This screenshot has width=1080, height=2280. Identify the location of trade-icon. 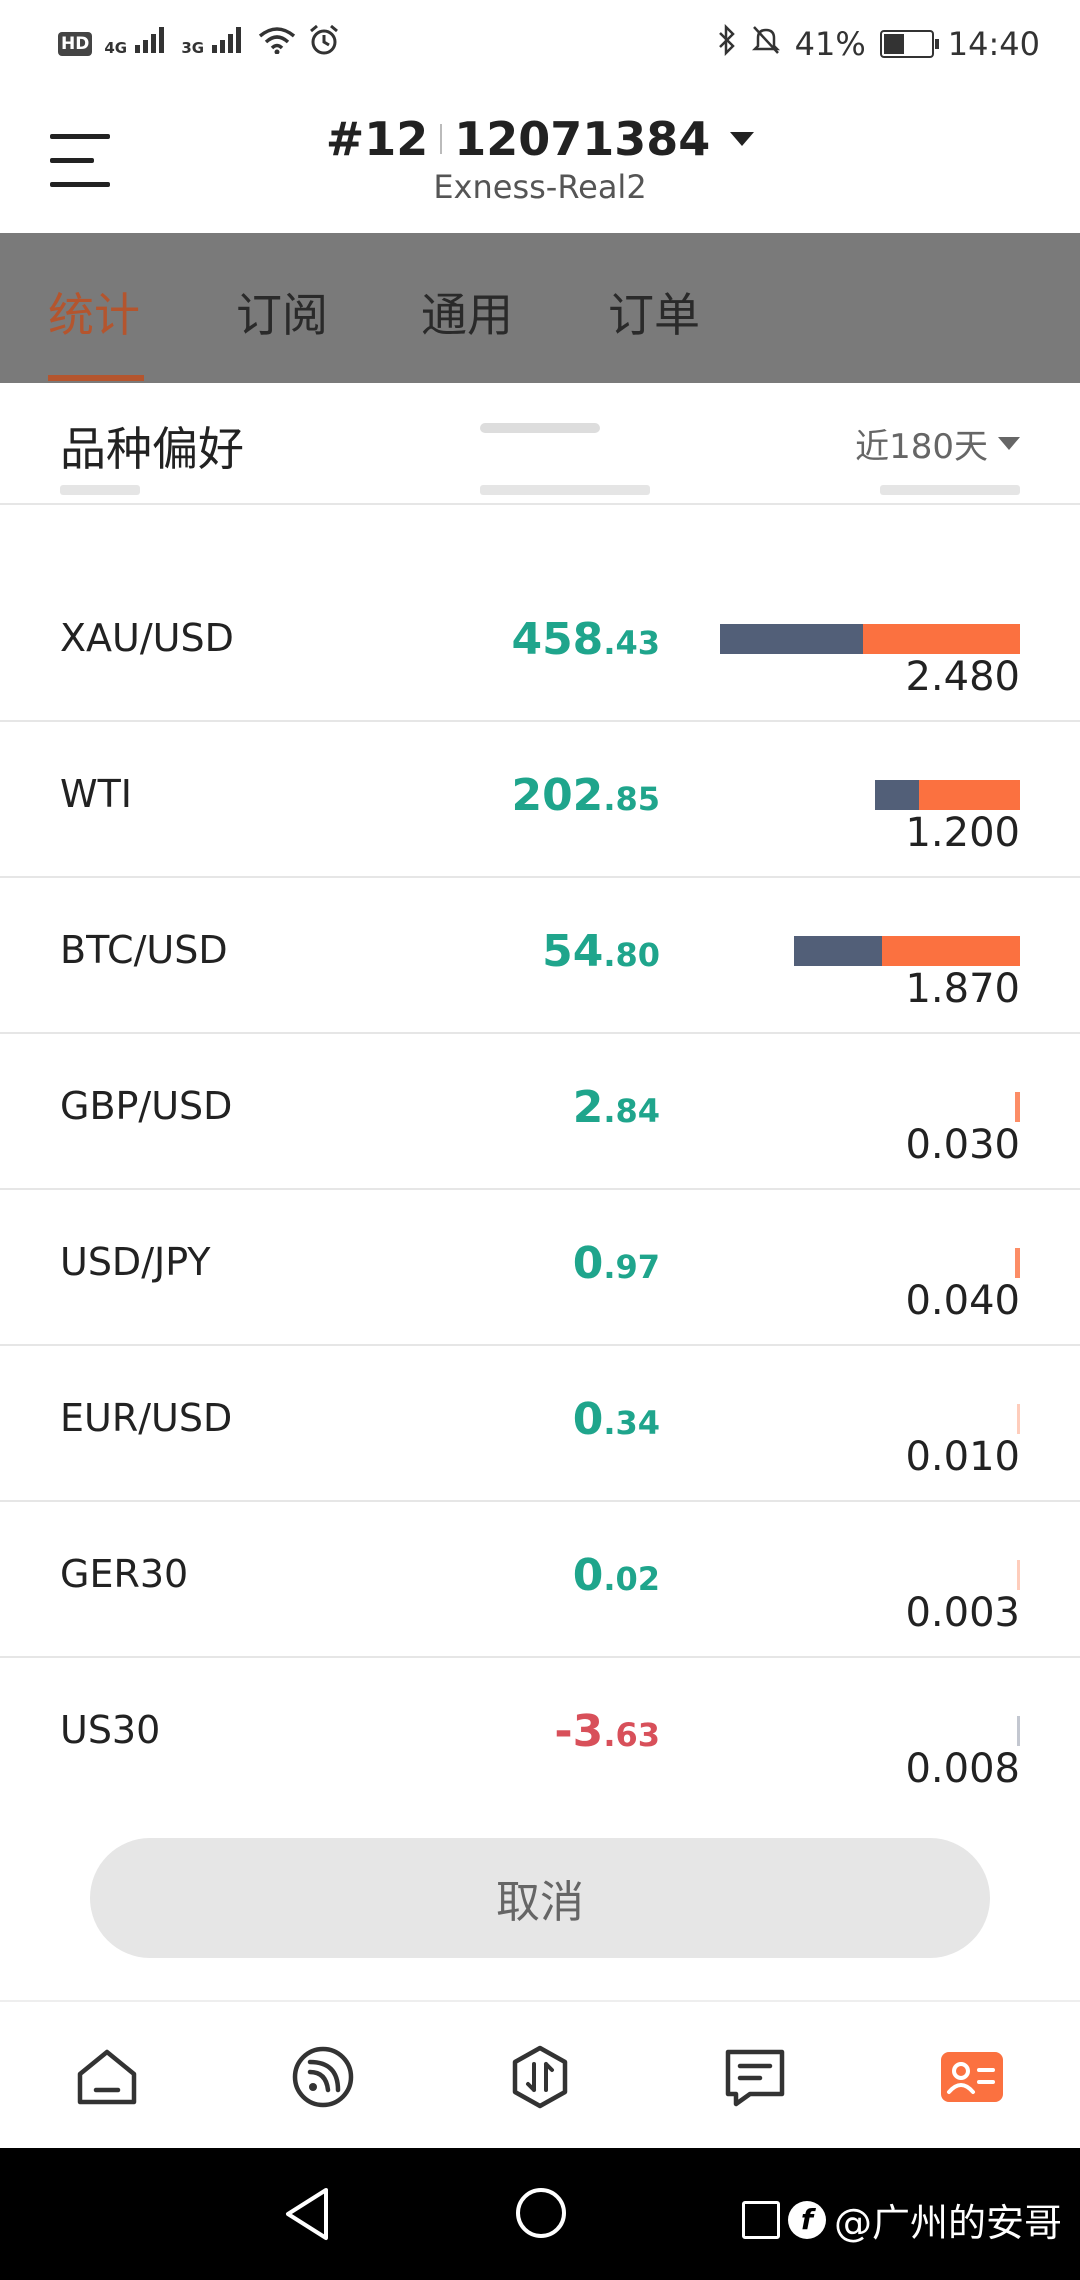
(540, 2077).